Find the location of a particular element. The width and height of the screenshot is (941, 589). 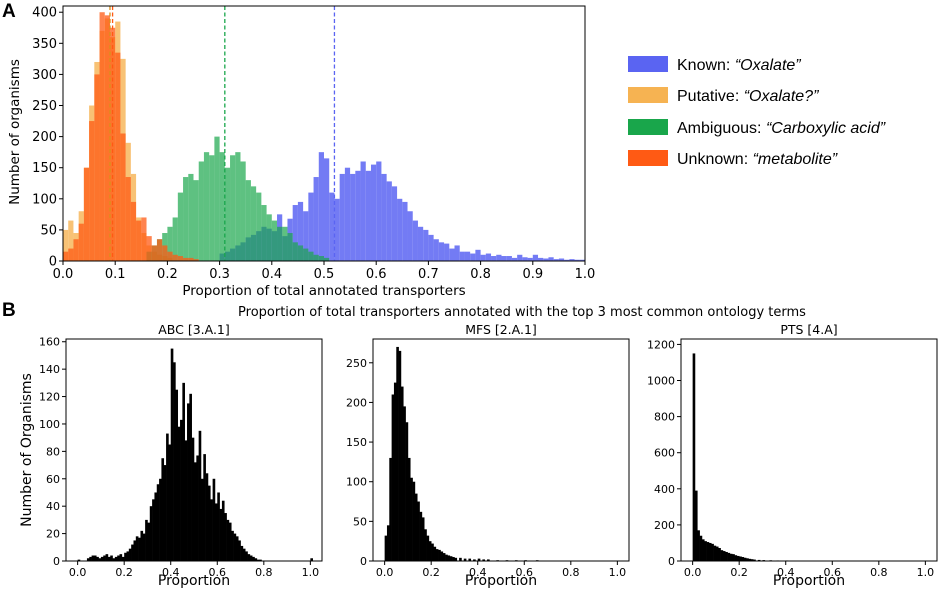

panel-b-letter: B is located at coordinates (9, 310).